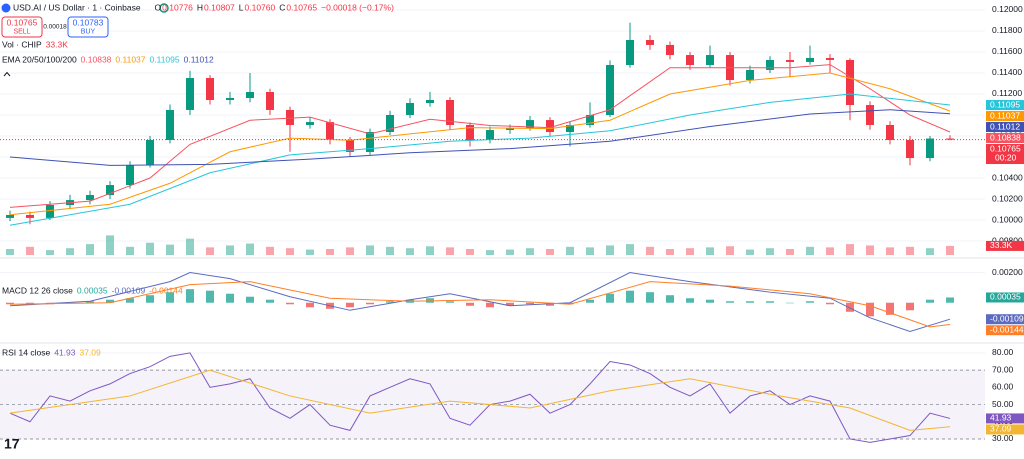  What do you see at coordinates (165, 59) in the screenshot?
I see `ema-value: 0.11095` at bounding box center [165, 59].